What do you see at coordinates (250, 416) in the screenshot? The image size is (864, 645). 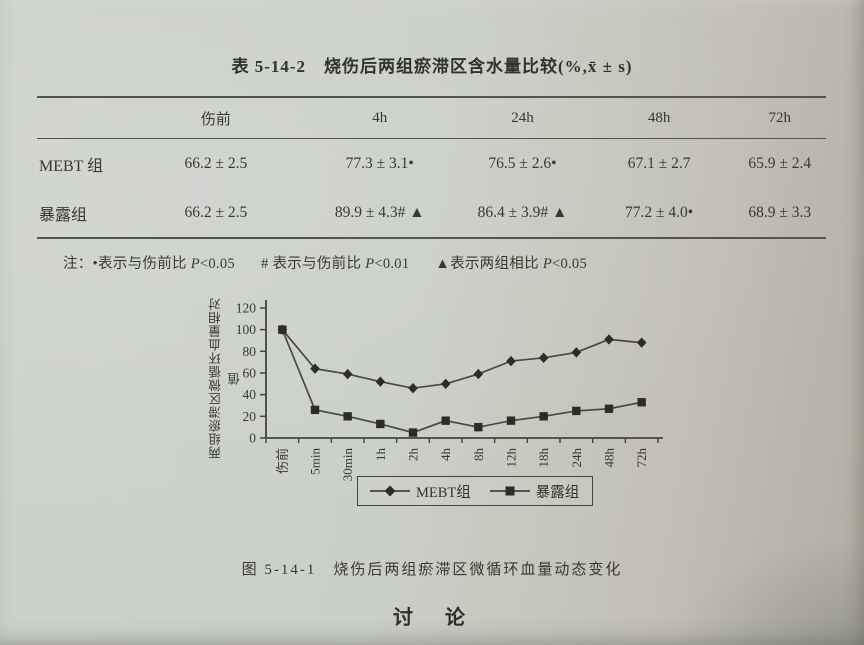 I see `svg-text: 20` at bounding box center [250, 416].